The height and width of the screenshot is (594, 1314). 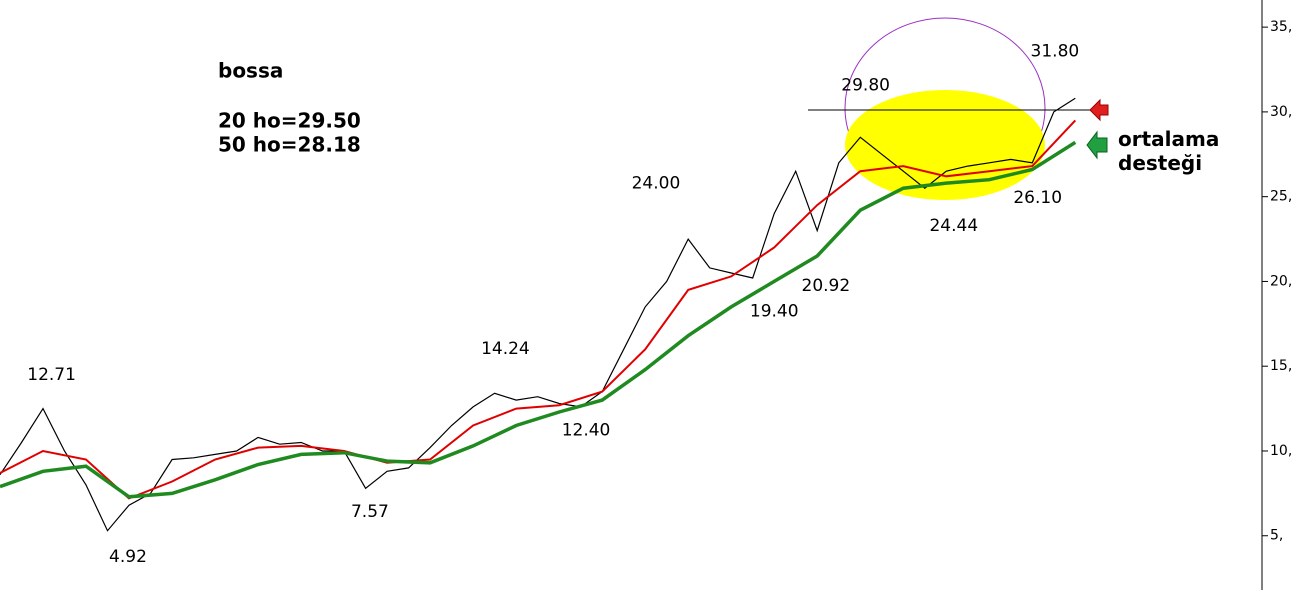 What do you see at coordinates (505, 349) in the screenshot?
I see `price-annotation: 14.24` at bounding box center [505, 349].